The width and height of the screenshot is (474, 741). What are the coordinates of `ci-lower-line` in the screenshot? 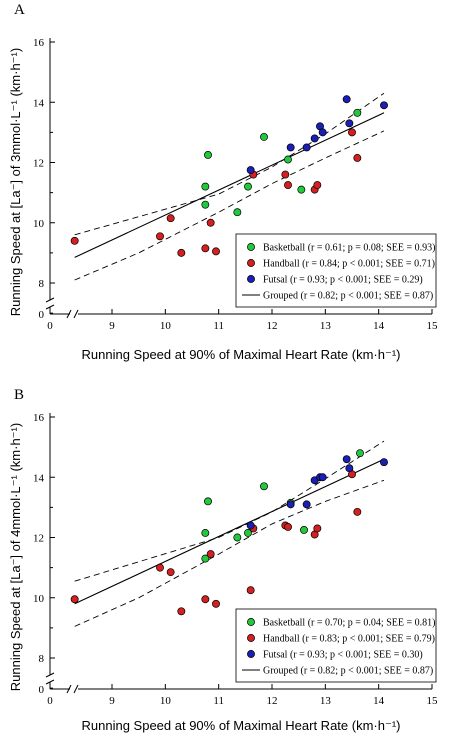 It's located at (229, 553).